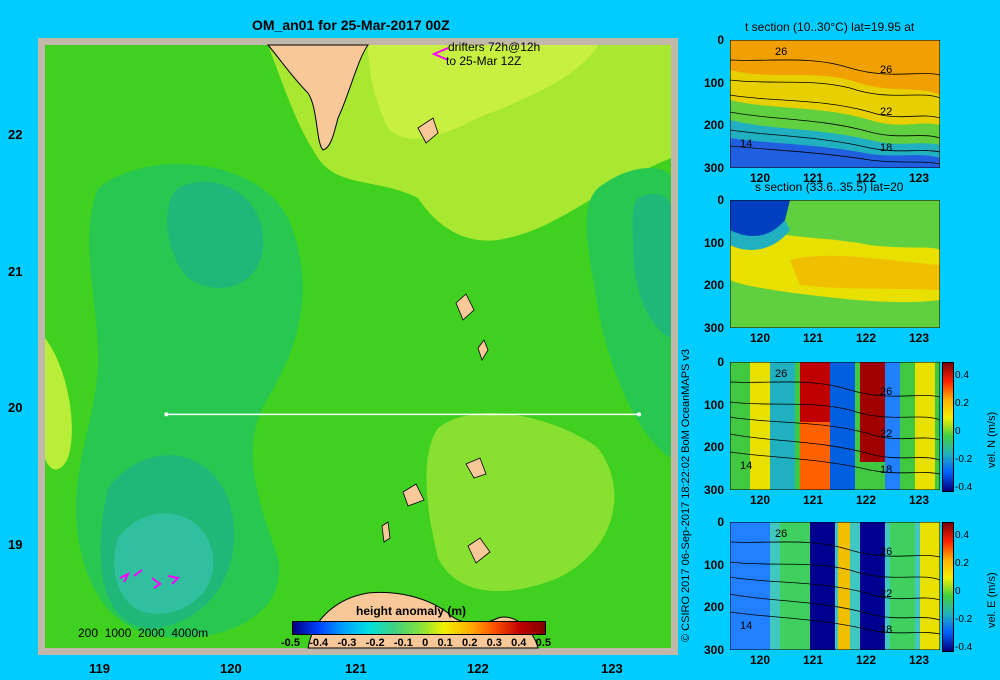 Image resolution: width=1000 pixels, height=680 pixels. What do you see at coordinates (15, 407) in the screenshot?
I see `lat-tick-20: 20` at bounding box center [15, 407].